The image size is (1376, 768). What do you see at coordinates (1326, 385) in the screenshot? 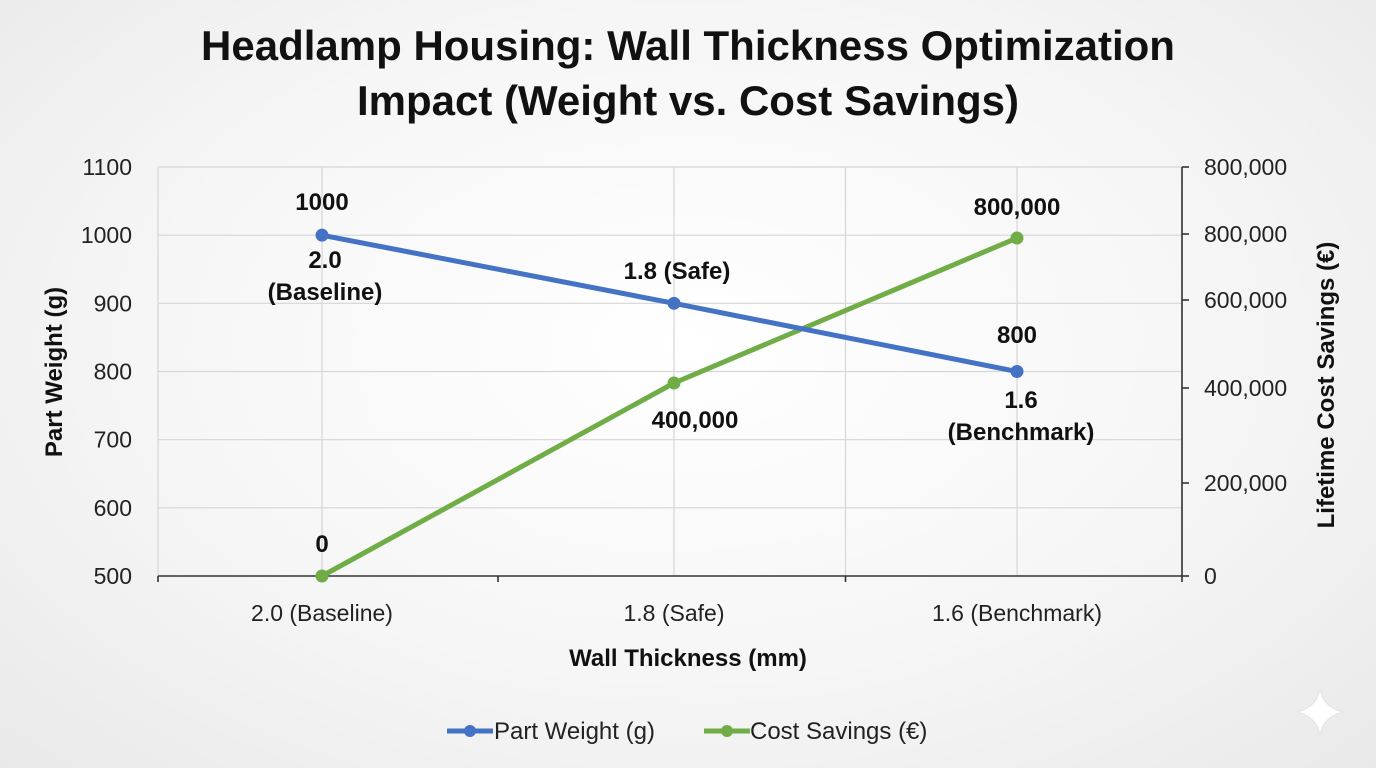
I see `y2-axis-title: Lifetime Cost Savings (€)` at bounding box center [1326, 385].